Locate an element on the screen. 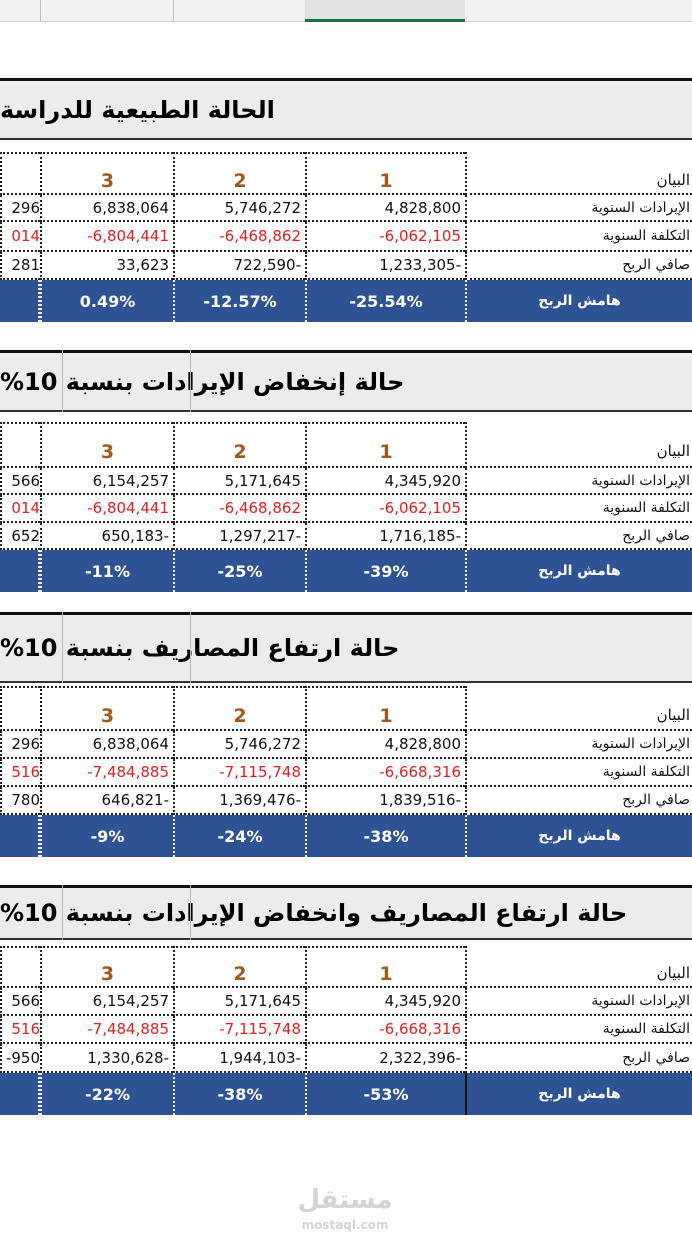 This screenshot has height=1255, width=692. value-cell: 650,183- is located at coordinates (106, 536).